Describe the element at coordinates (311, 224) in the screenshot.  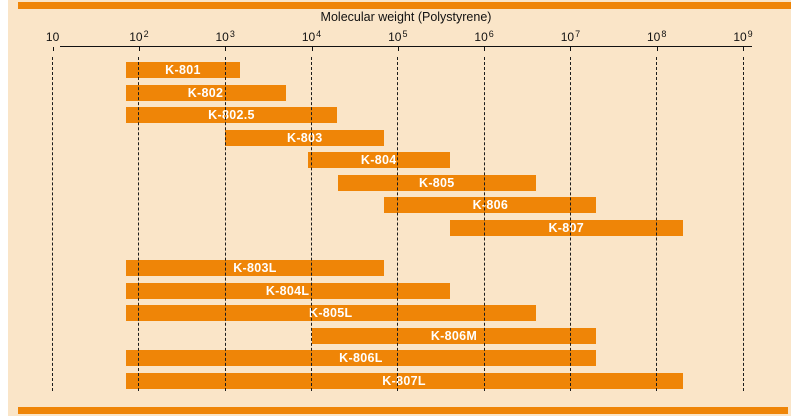
I see `gridline-10e4` at that location.